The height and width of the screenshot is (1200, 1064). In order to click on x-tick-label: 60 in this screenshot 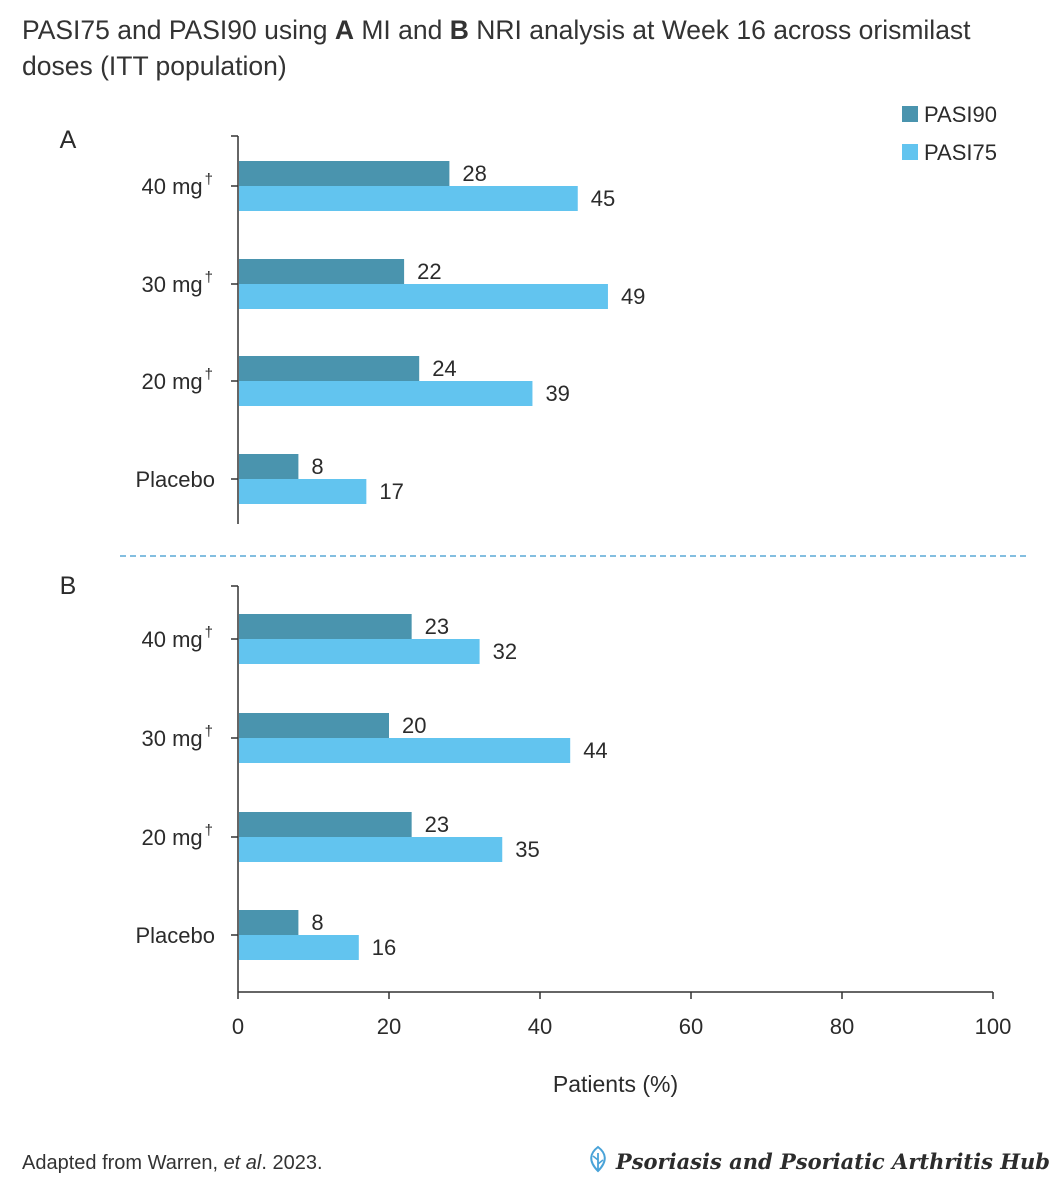, I will do `click(691, 1026)`.